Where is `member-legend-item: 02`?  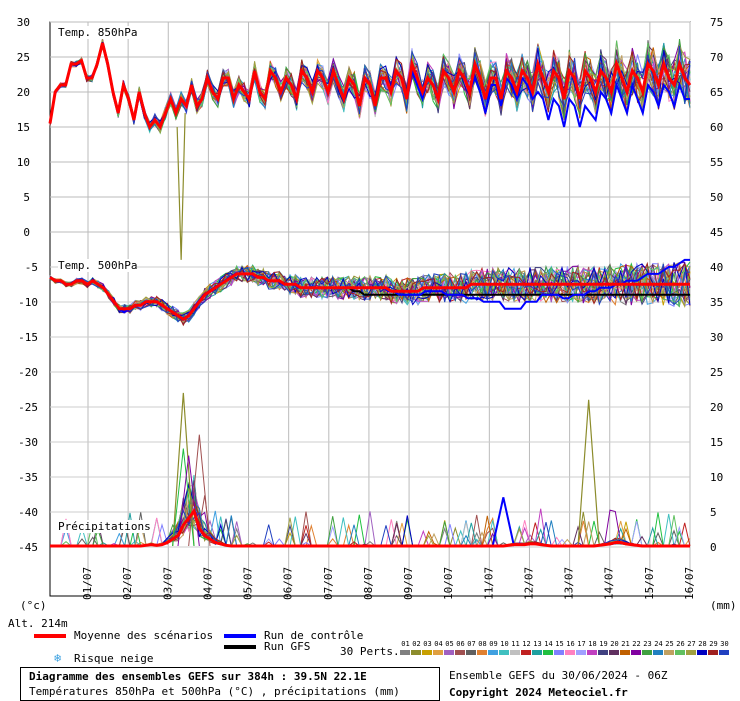
member-legend-item: 02 is located at coordinates (416, 647).